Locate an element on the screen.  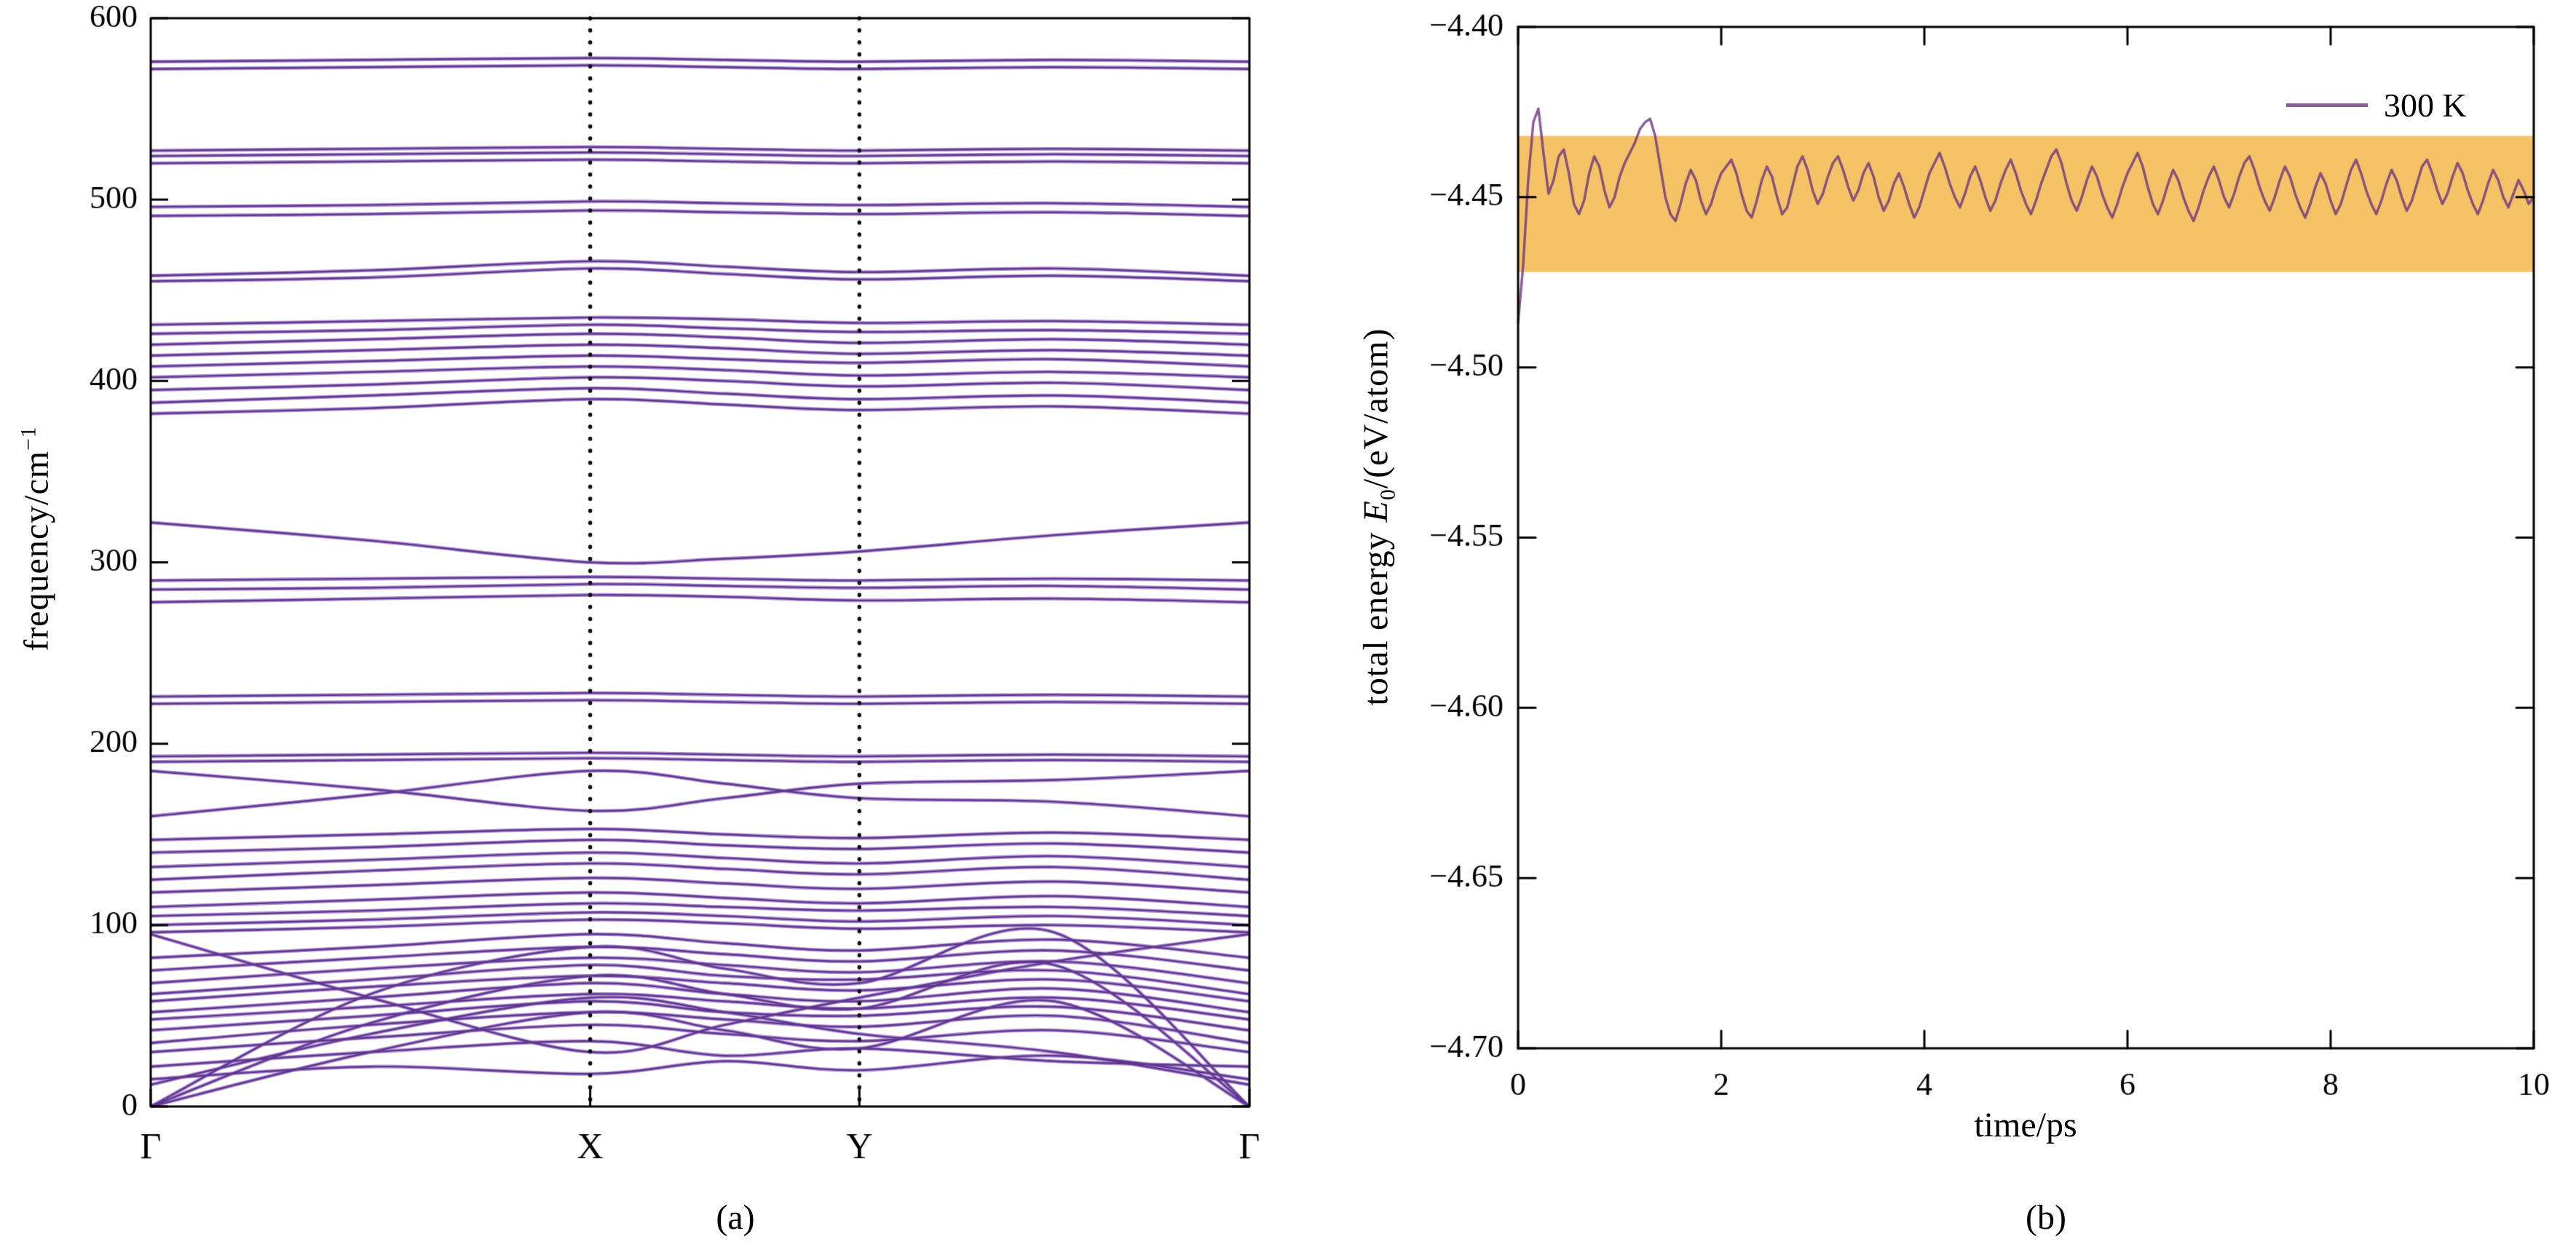
legend-line-sample is located at coordinates (2327, 105).